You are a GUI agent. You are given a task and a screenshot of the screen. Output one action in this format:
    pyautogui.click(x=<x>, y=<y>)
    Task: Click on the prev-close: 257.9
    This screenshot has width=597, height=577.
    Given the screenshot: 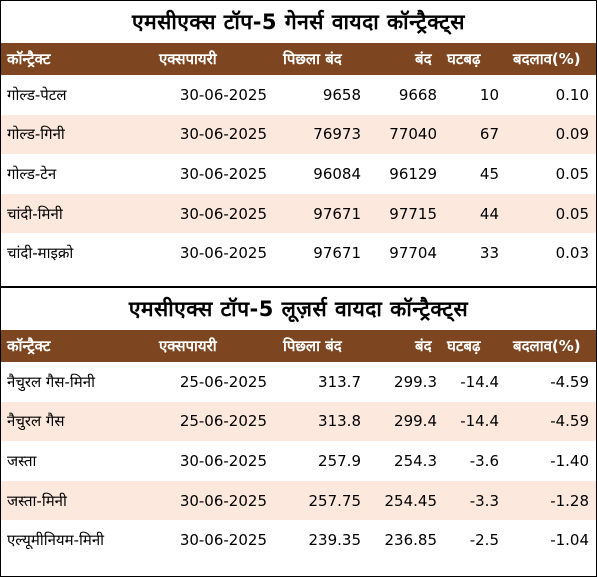 What is the action you would take?
    pyautogui.click(x=339, y=460)
    